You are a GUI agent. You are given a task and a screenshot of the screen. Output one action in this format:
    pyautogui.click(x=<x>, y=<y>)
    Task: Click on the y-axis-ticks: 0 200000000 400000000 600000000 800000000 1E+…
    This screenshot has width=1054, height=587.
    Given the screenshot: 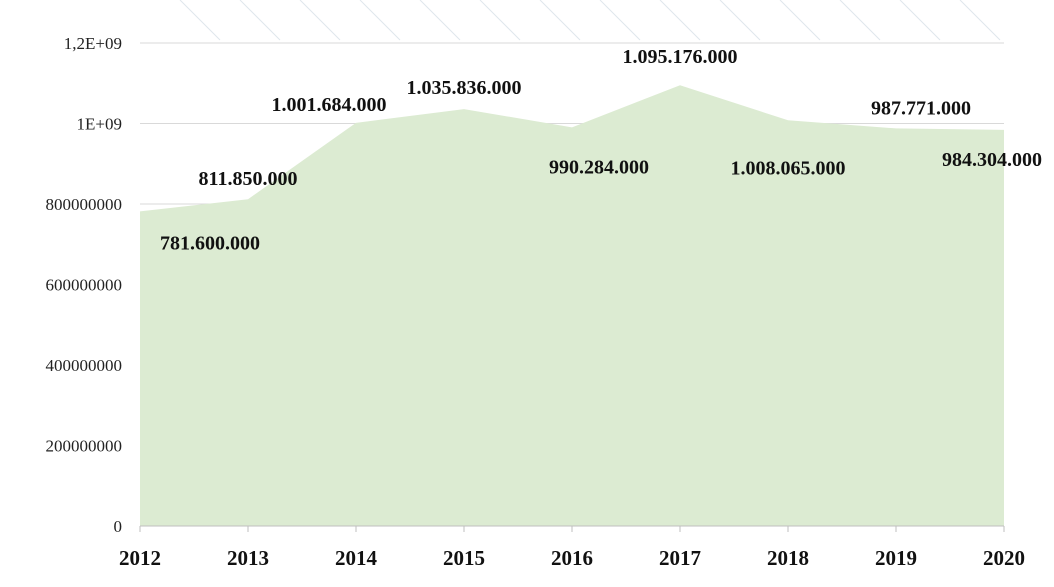 What is the action you would take?
    pyautogui.click(x=84, y=285)
    